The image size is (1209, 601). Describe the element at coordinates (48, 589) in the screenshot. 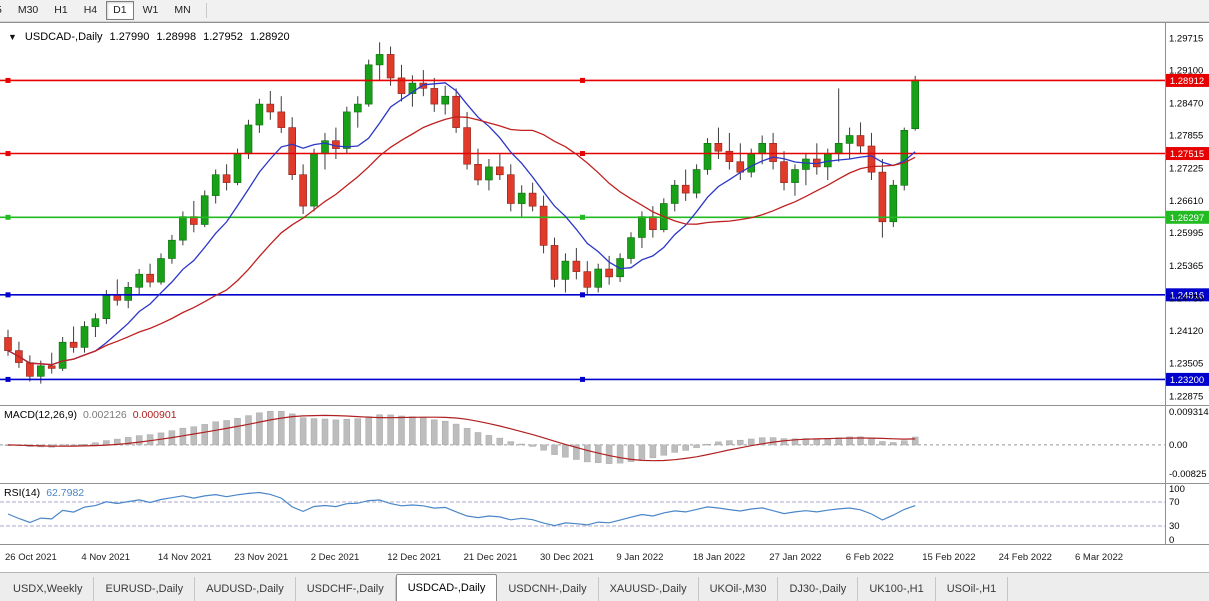

I see `tab-usdx-weekly: USDX,Weekly` at that location.